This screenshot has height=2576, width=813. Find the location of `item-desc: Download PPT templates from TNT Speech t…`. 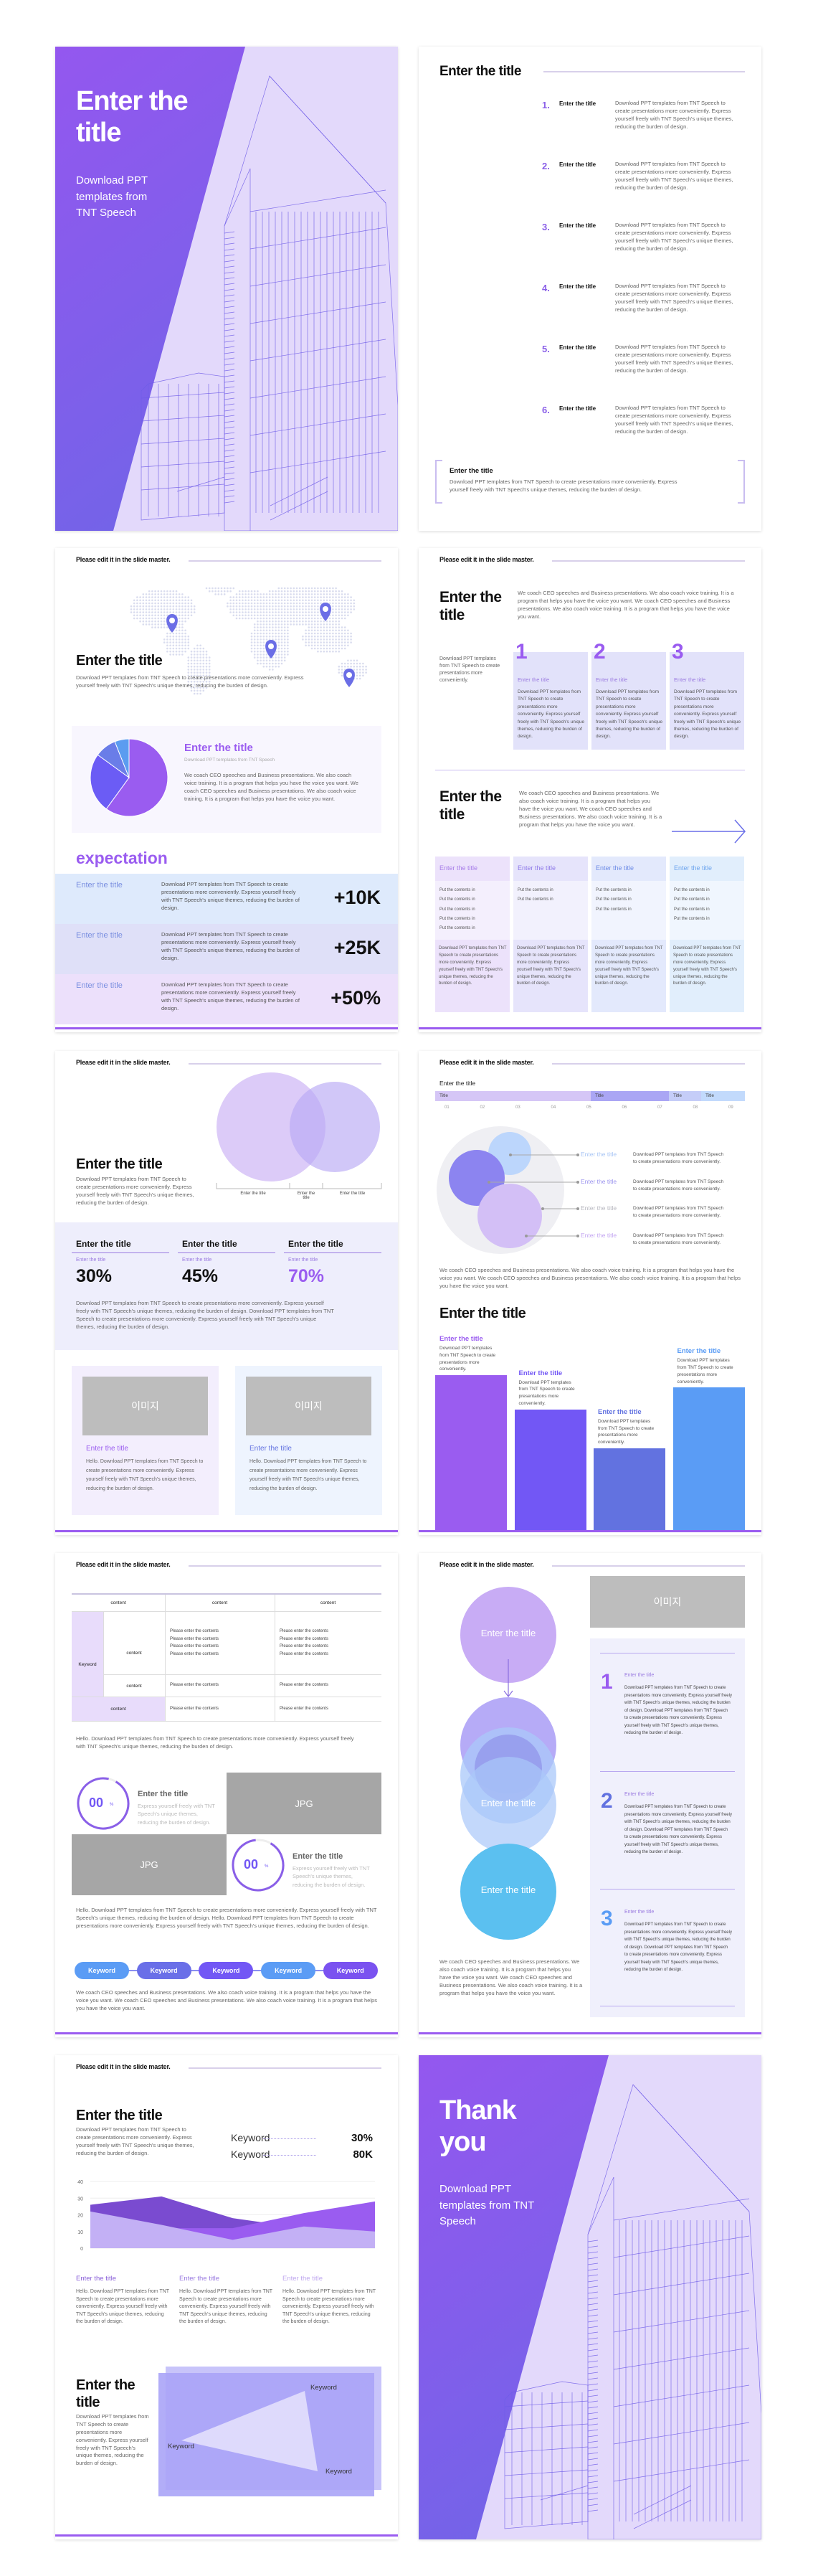

item-desc: Download PPT templates from TNT Speech t… is located at coordinates (678, 1710).